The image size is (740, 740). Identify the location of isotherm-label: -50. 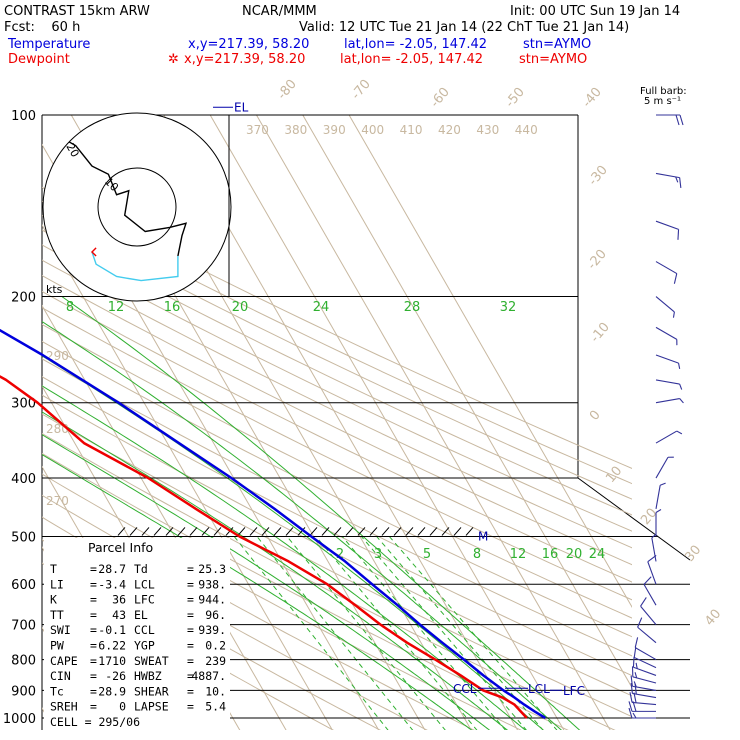
(515, 98).